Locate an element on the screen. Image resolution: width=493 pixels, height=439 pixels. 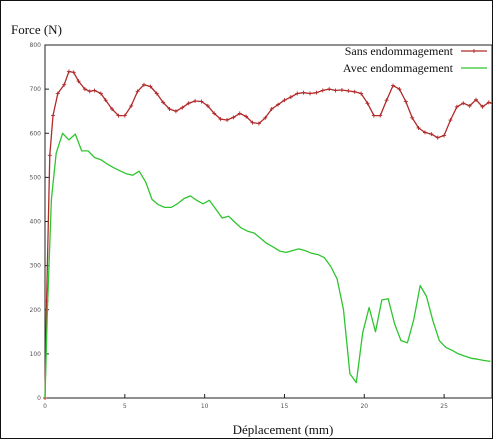
x-axis-label: Déplacement (mm) is located at coordinates (283, 429).